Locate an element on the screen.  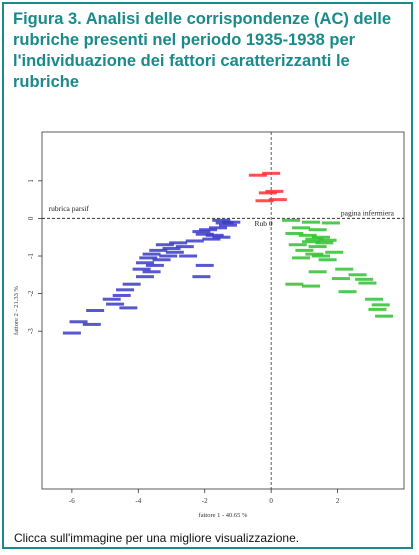
x-tick-label: -2 is located at coordinates (205, 501).